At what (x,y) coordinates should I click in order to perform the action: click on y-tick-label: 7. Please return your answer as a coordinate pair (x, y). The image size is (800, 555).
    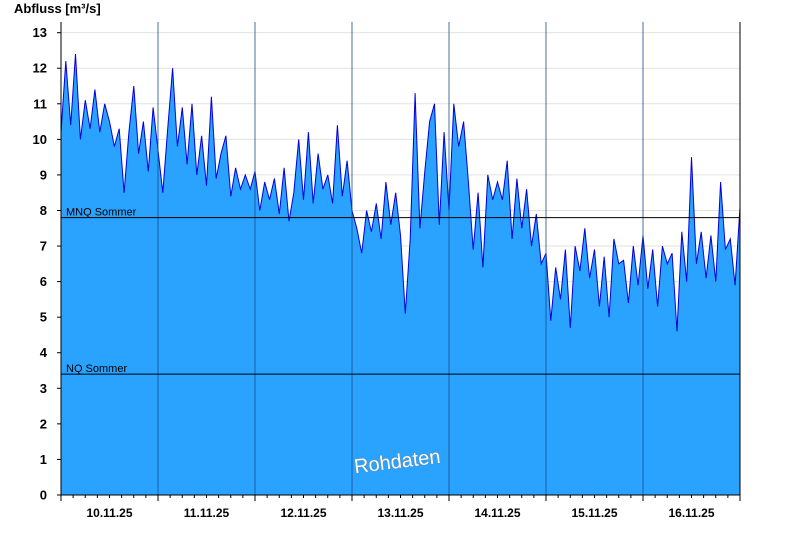
    Looking at the image, I should click on (43, 246).